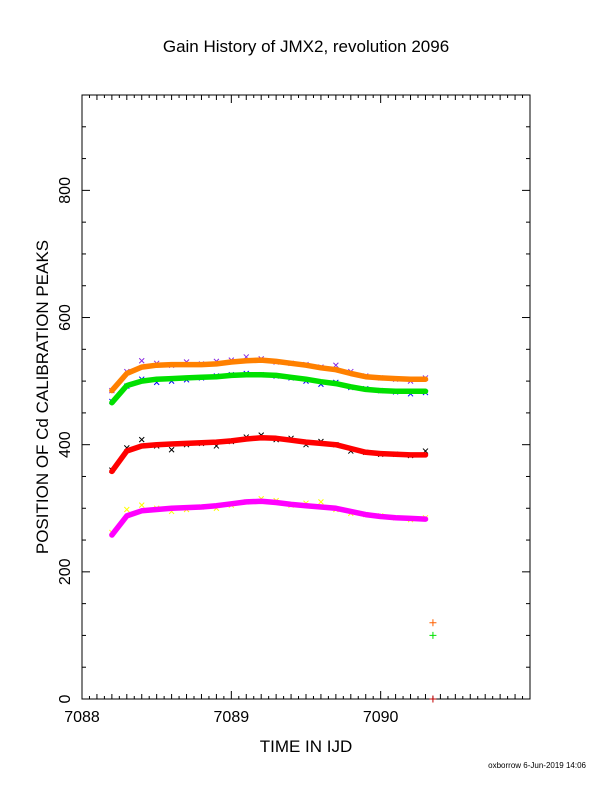 The width and height of the screenshot is (612, 792). What do you see at coordinates (381, 717) in the screenshot?
I see `x-tick-label: 7090` at bounding box center [381, 717].